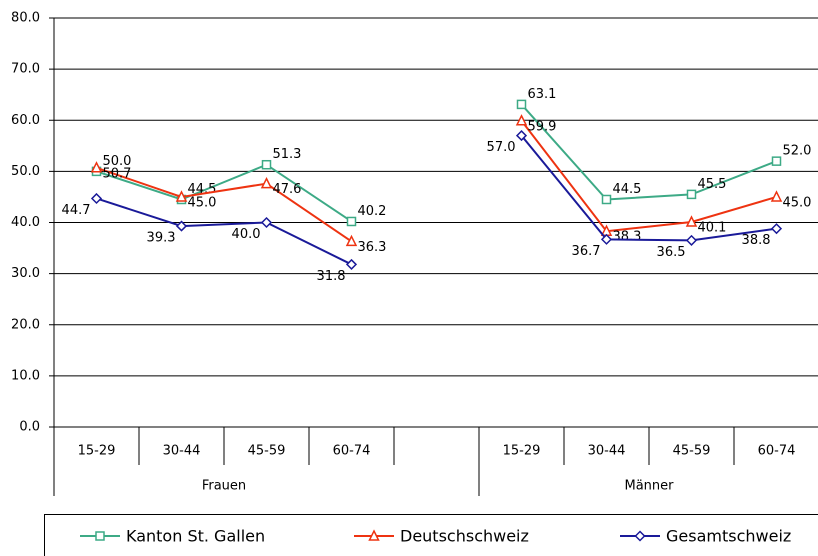 This screenshot has width=818, height=556. Describe the element at coordinates (25, 273) in the screenshot. I see `y-tick-label: 30.0` at that location.